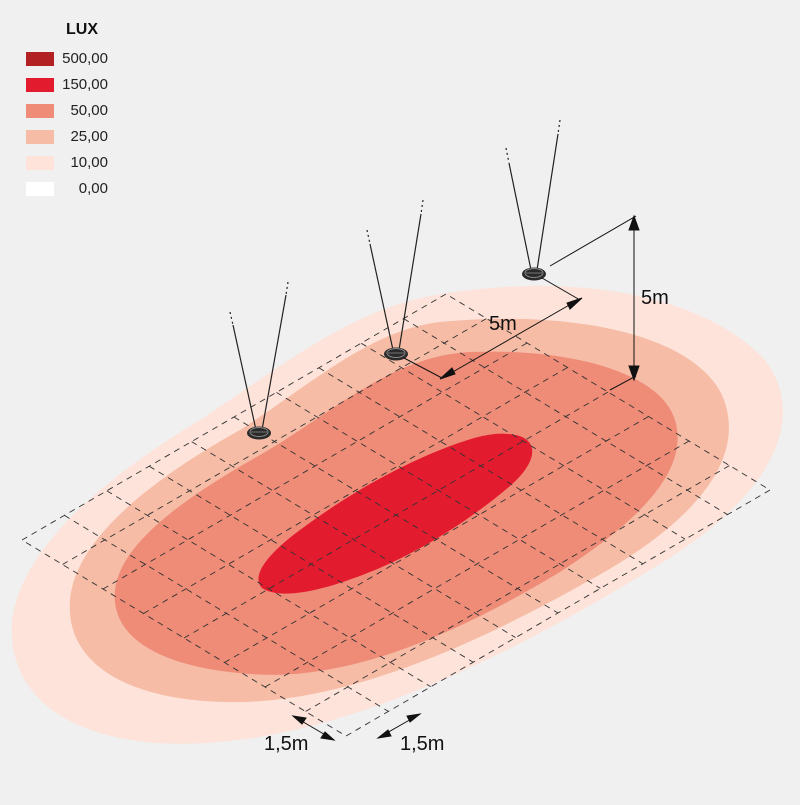 The width and height of the screenshot is (800, 805). Describe the element at coordinates (356, 727) in the screenshot. I see `grid-spacing-dimensions` at that location.